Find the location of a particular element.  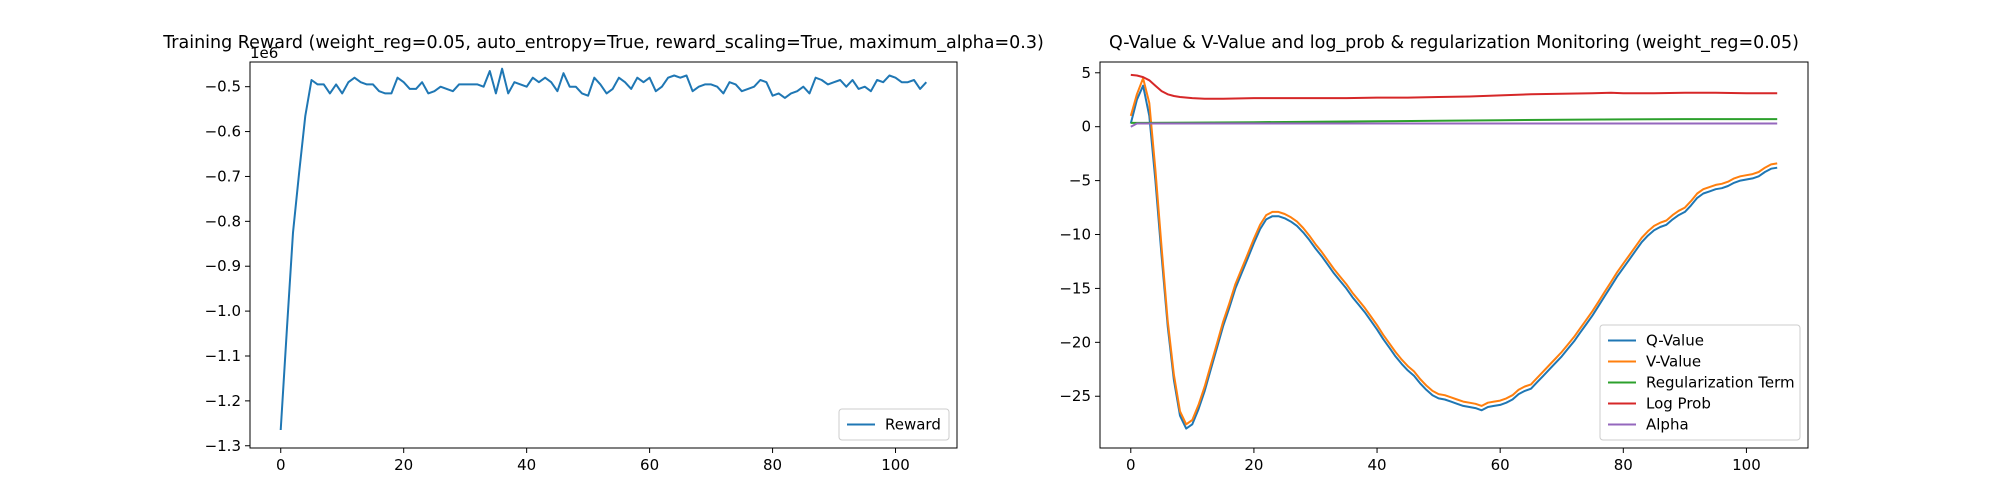

y-tick-label: −5 is located at coordinates (1080, 181).